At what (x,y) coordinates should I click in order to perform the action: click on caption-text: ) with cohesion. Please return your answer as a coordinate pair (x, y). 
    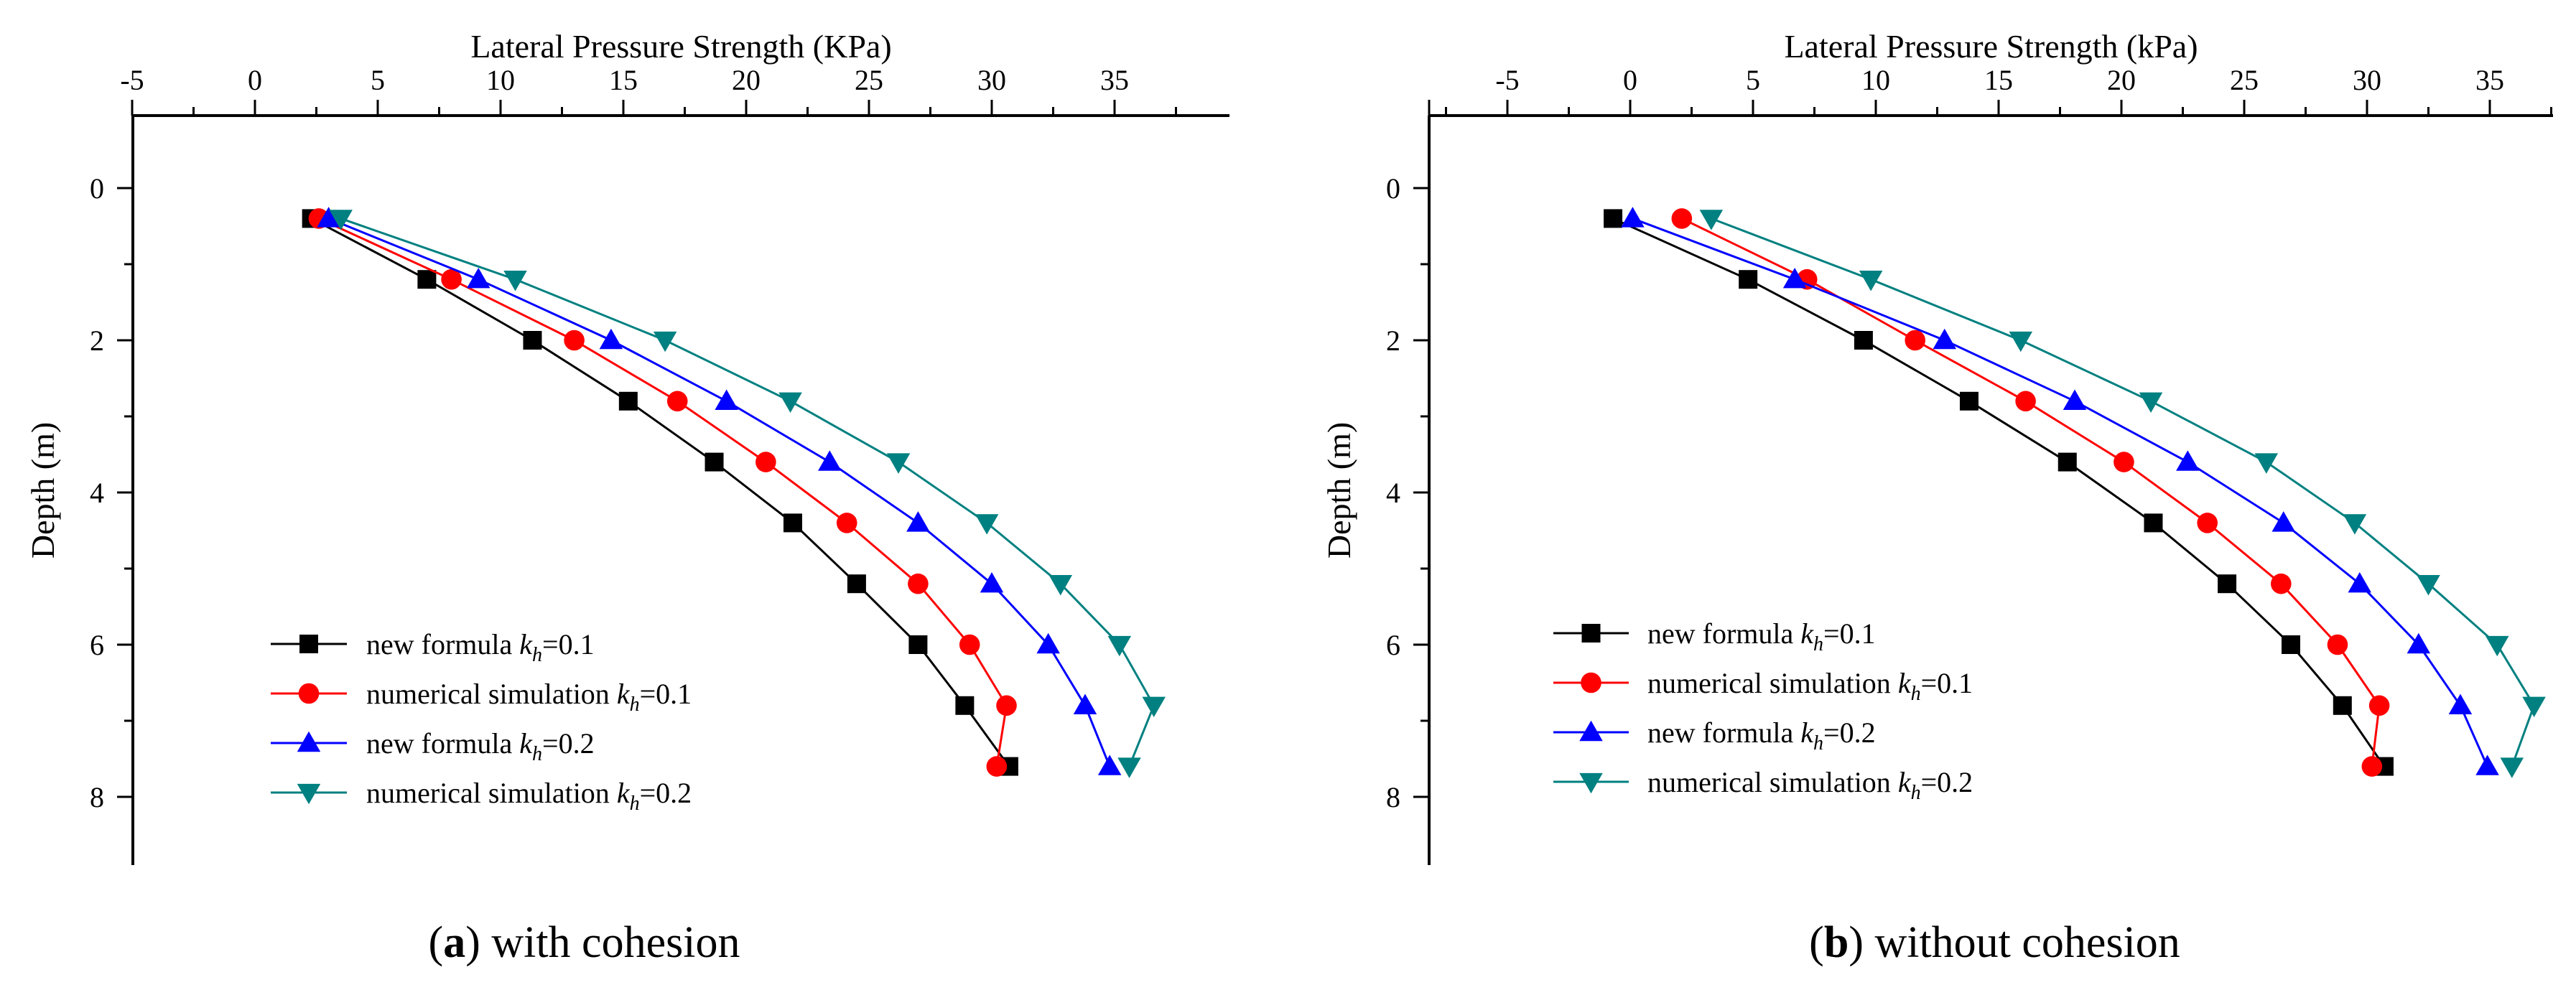
    Looking at the image, I should click on (602, 942).